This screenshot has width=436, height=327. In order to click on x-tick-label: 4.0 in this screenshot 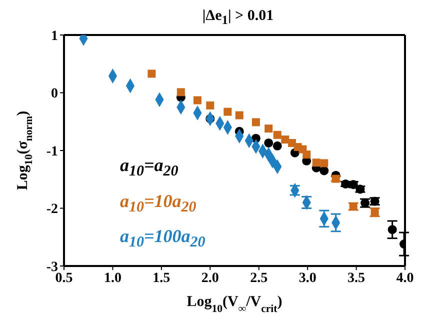, I will do `click(405, 278)`.